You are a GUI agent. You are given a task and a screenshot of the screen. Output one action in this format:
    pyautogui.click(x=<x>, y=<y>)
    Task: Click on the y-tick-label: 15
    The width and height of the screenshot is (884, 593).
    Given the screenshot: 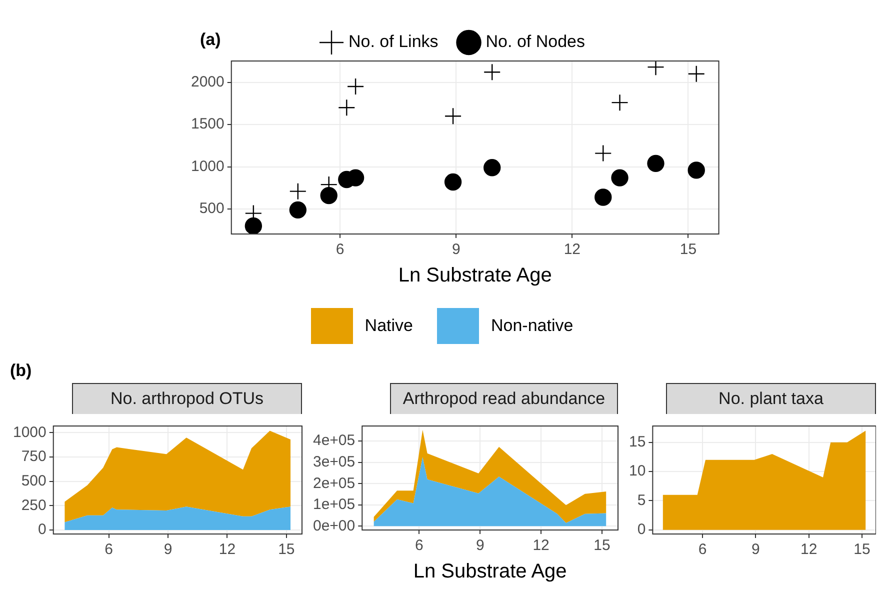 What is the action you would take?
    pyautogui.click(x=637, y=441)
    